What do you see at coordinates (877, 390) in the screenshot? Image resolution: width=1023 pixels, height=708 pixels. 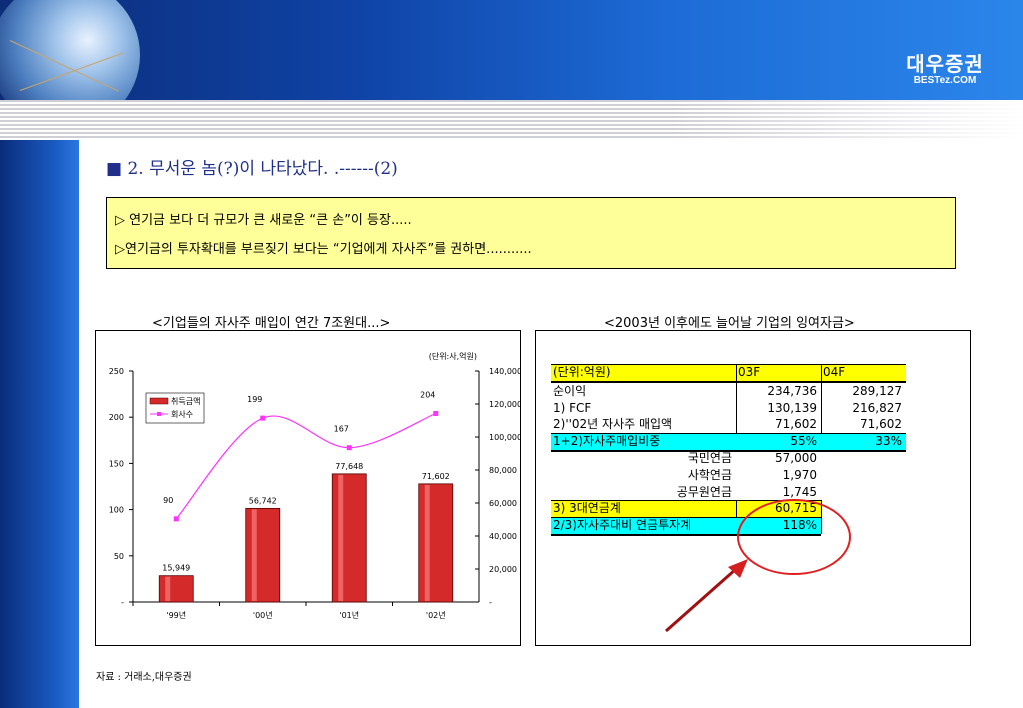 I see `table-value-cell: 289,127` at bounding box center [877, 390].